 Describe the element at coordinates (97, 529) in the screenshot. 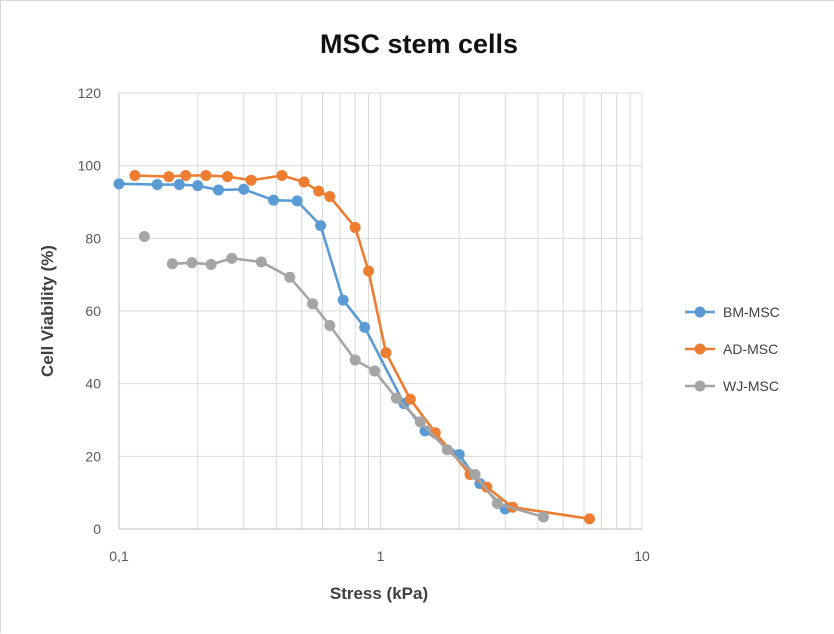

I see `y-tick-label: 0` at that location.